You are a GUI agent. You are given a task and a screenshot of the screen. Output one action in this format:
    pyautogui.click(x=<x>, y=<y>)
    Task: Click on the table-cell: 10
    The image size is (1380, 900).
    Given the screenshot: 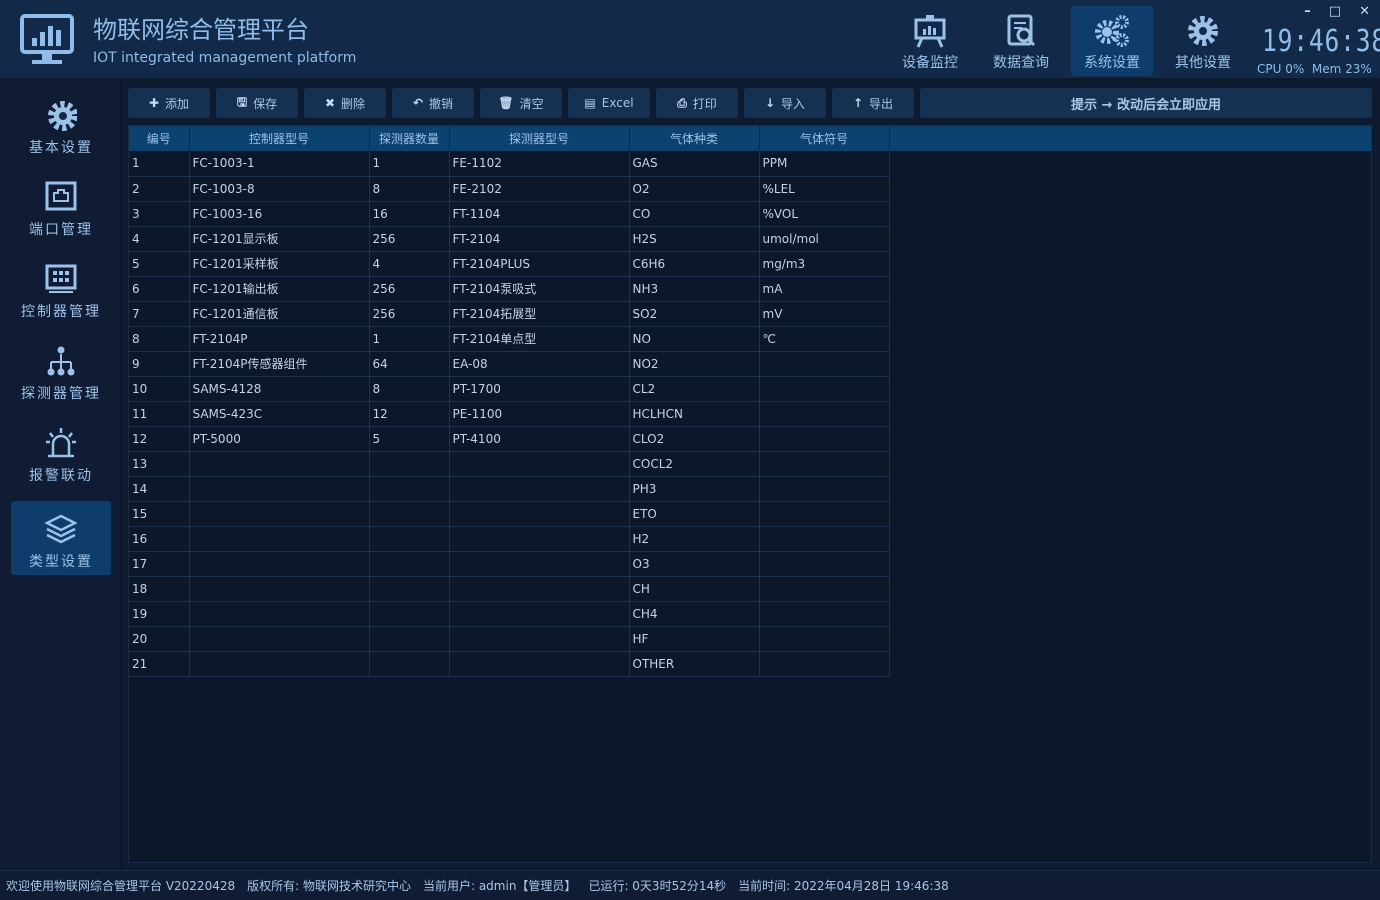 What is the action you would take?
    pyautogui.click(x=159, y=389)
    